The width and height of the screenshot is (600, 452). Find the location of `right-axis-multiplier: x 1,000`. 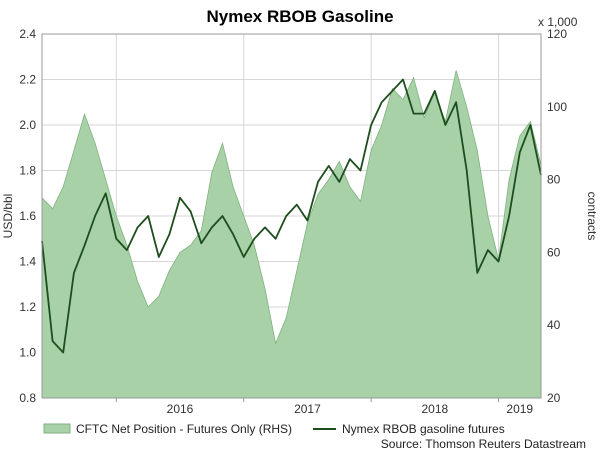

right-axis-multiplier: x 1,000 is located at coordinates (558, 22).